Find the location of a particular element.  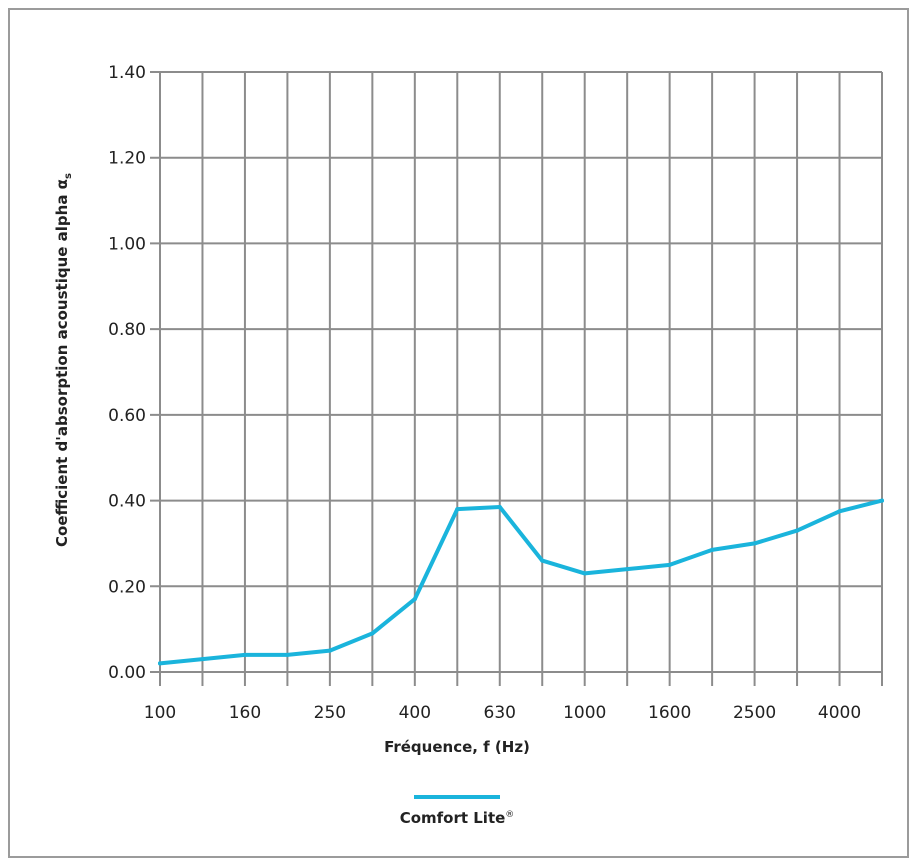

y-tick-label: 0.00 is located at coordinates (127, 673).